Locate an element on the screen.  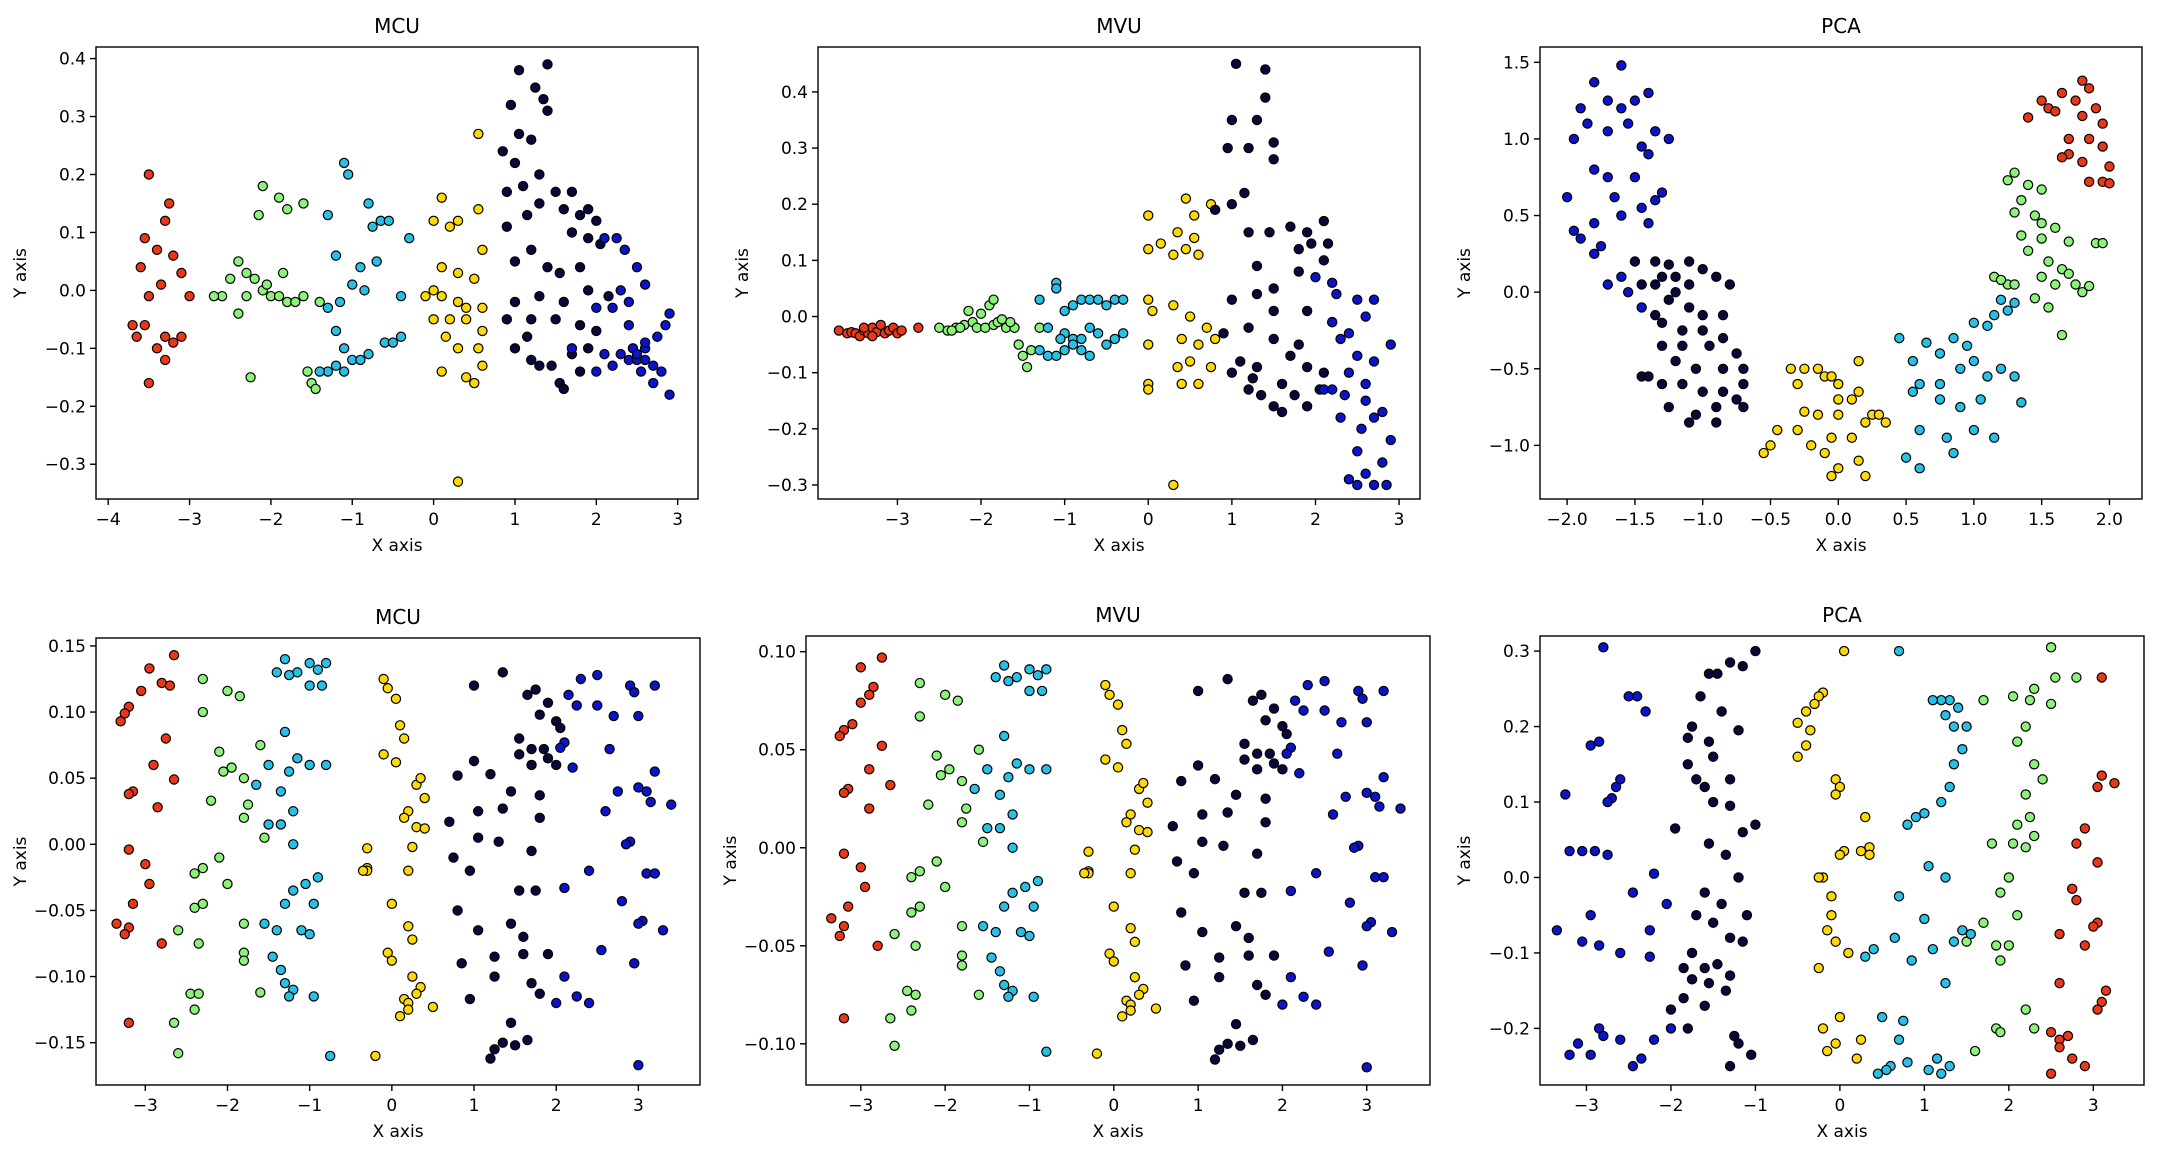
y-tick-label: 0.1 is located at coordinates (794, 261).